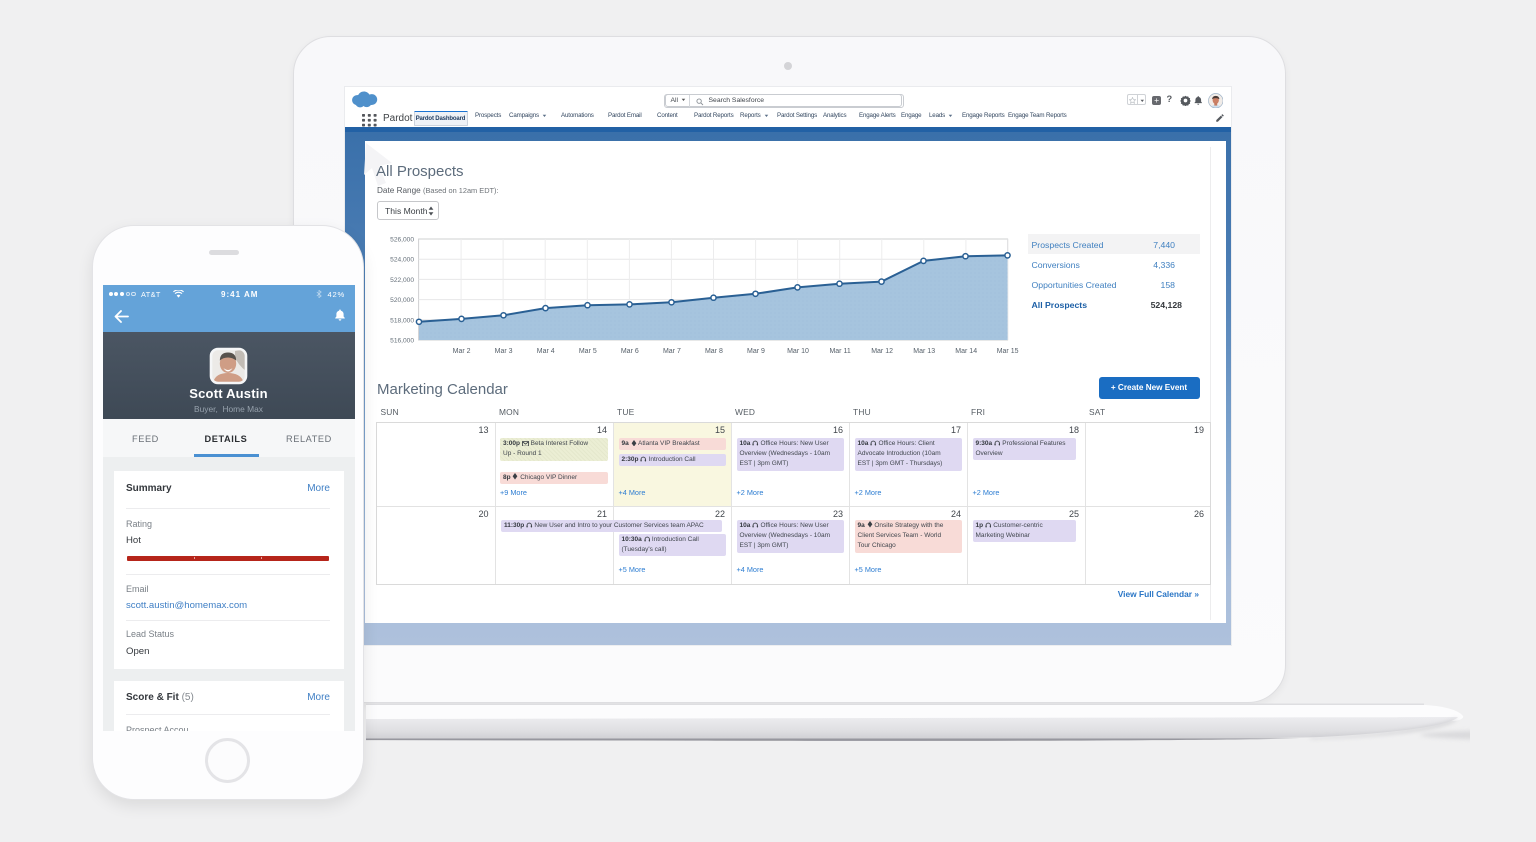 The image size is (1536, 842). Describe the element at coordinates (402, 341) in the screenshot. I see `svg-text: 516,000` at that location.